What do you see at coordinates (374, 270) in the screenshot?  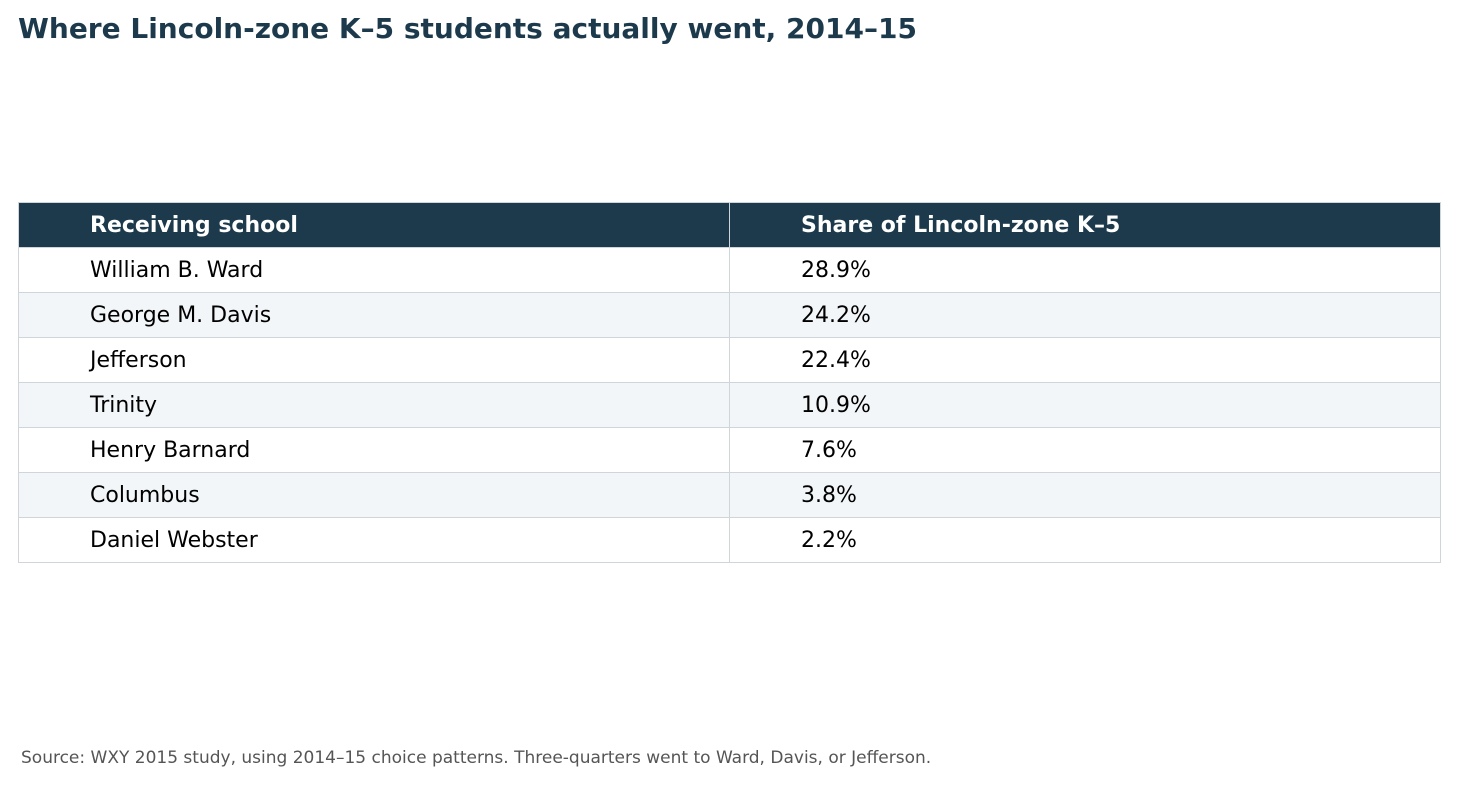 I see `cell-school: William B. Ward` at bounding box center [374, 270].